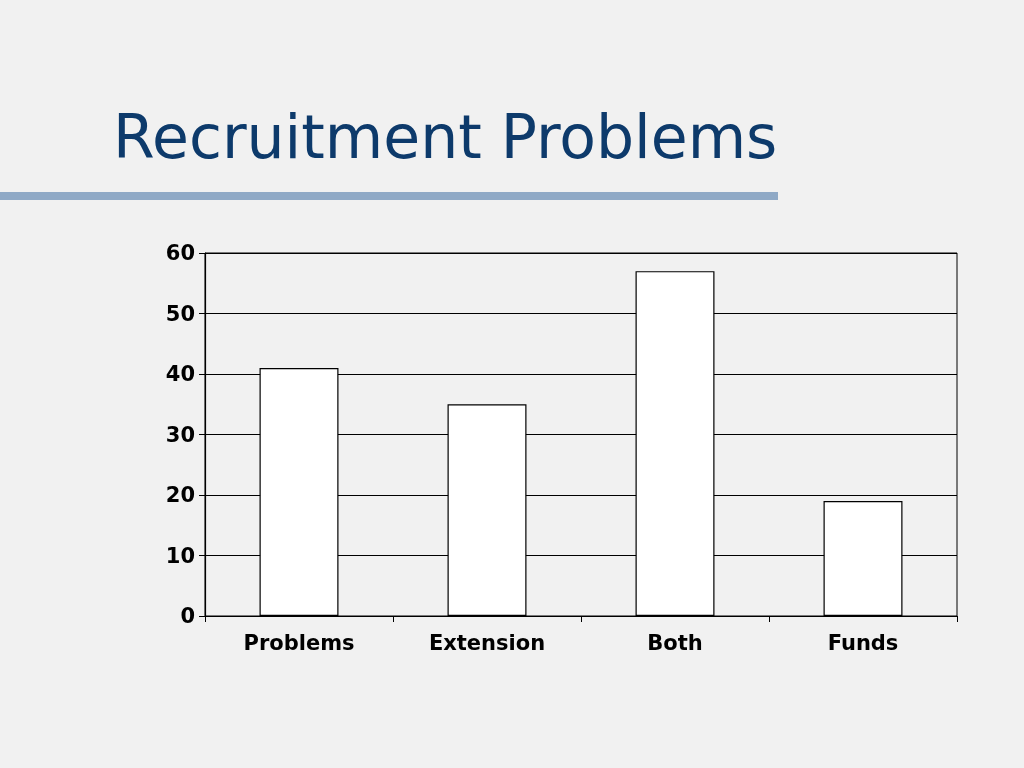  I want to click on chart-title: Recruitment Problems, so click(445, 137).